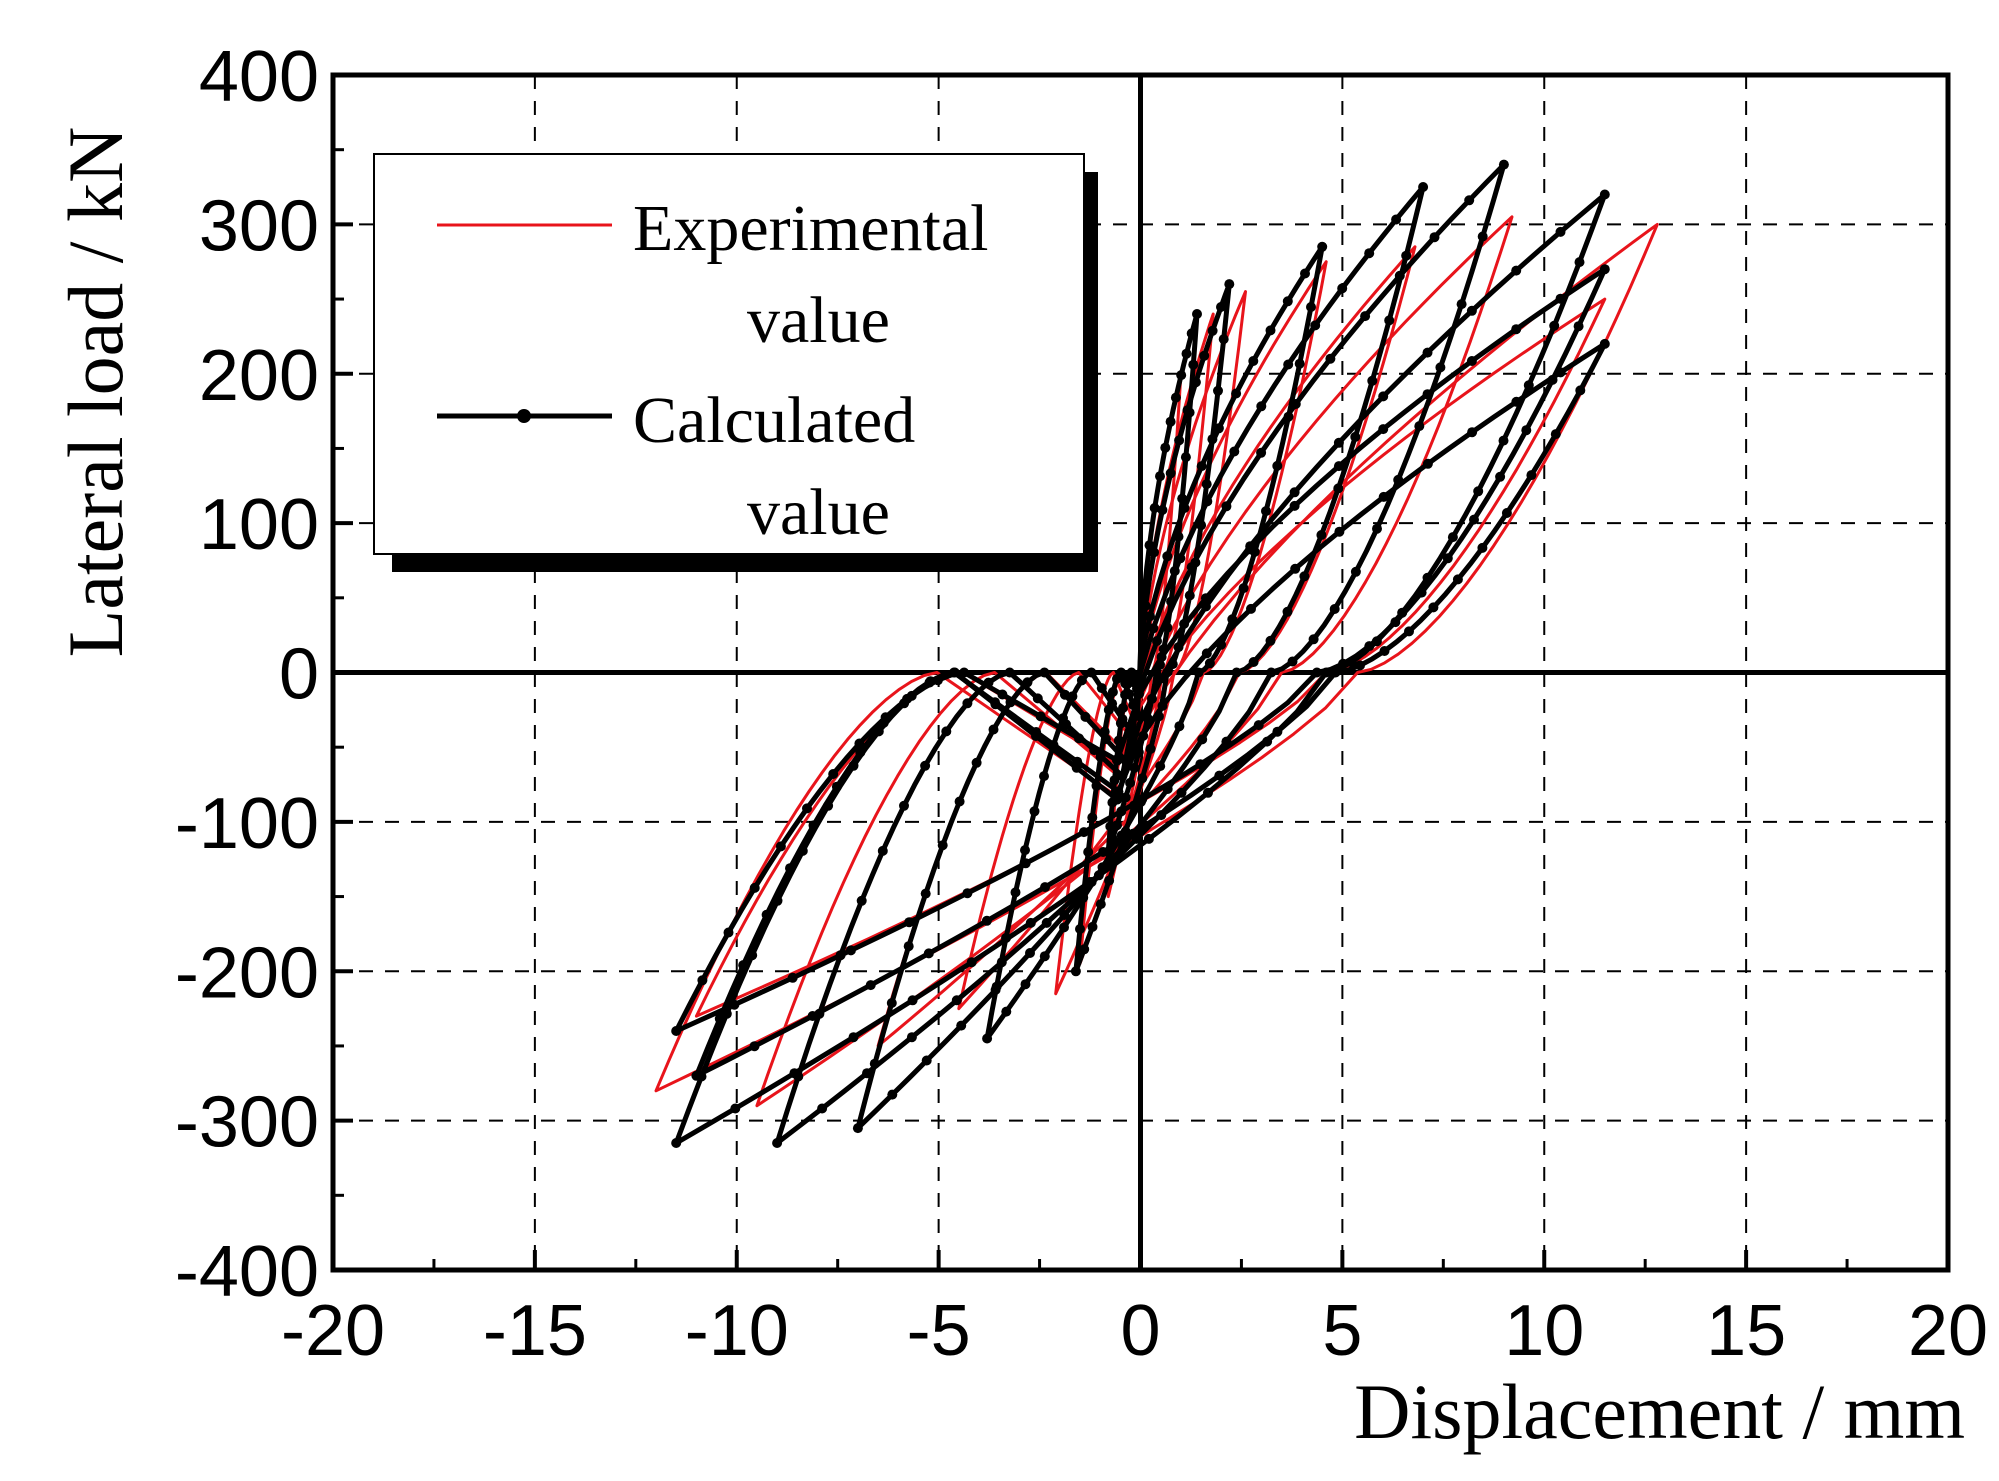 The width and height of the screenshot is (1999, 1481). I want to click on y-tick-label: 300, so click(259, 226).